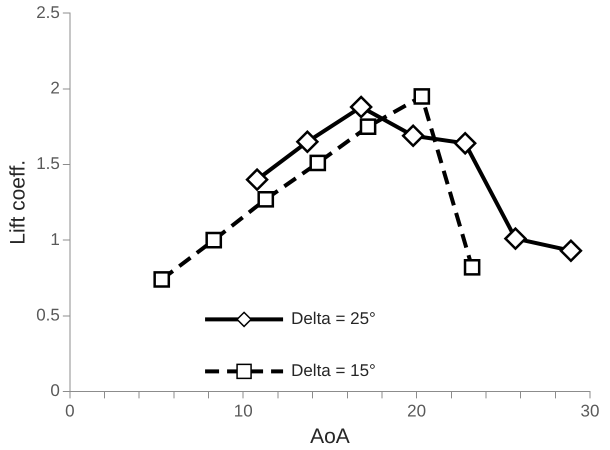 The height and width of the screenshot is (450, 610). What do you see at coordinates (48, 314) in the screenshot?
I see `y-tick-label: 0.5` at bounding box center [48, 314].